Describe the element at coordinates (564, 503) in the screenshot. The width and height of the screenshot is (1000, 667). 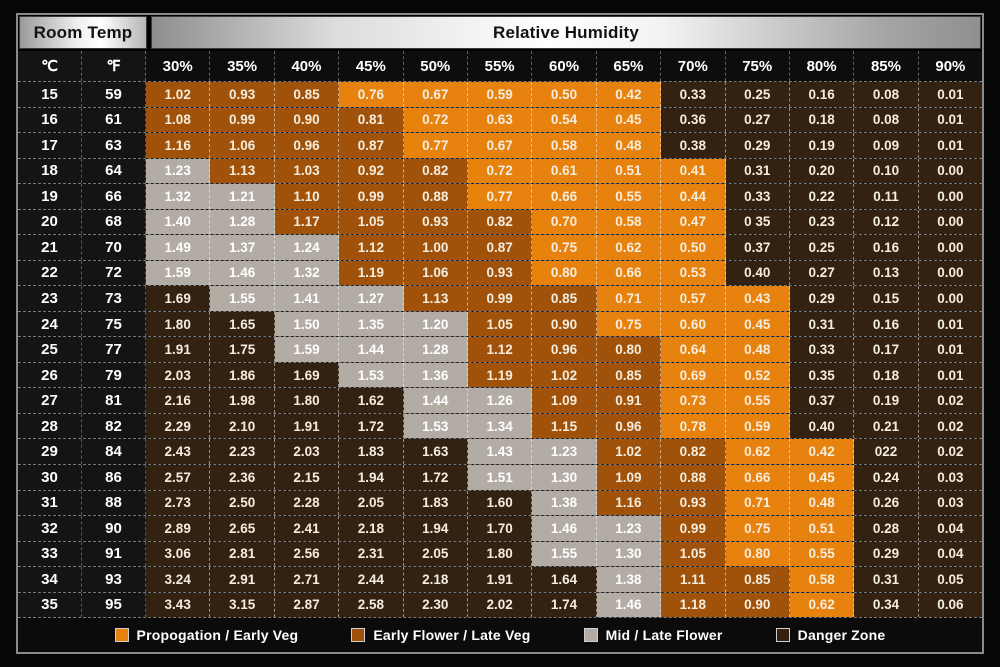
I see `vpd-cell: 1.38` at that location.